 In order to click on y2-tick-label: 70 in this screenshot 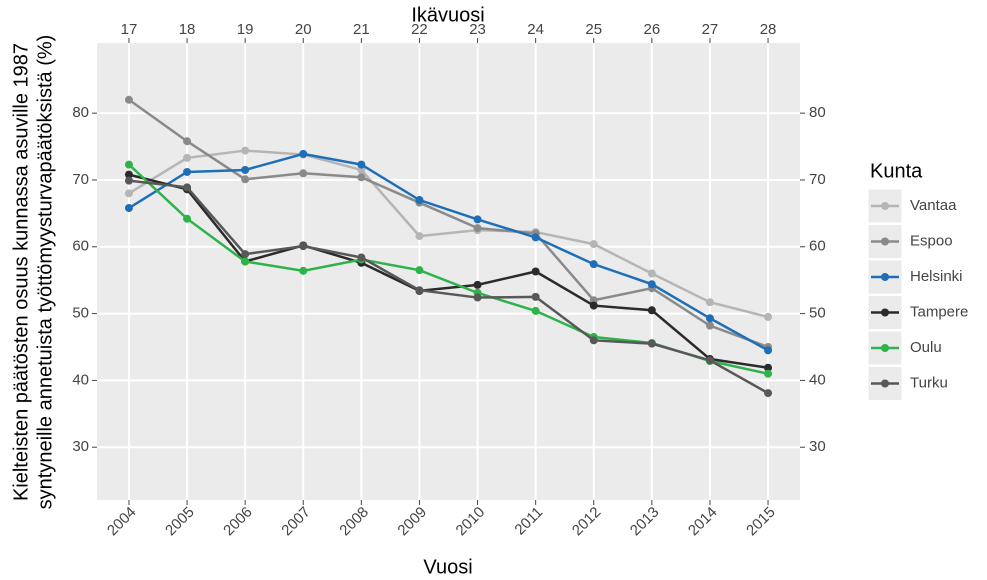, I will do `click(817, 179)`.